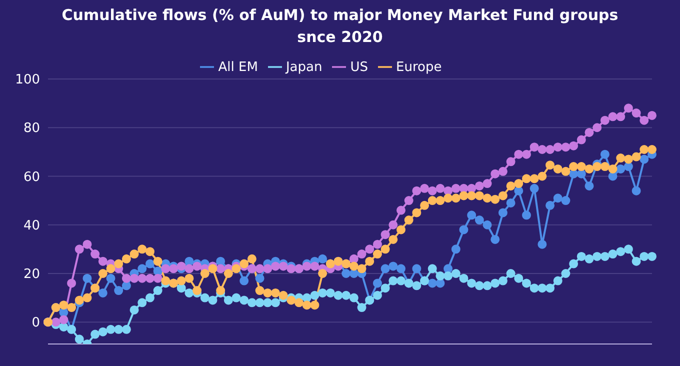  Describe the element at coordinates (36, 323) in the screenshot. I see `y-tick-label: 0` at that location.